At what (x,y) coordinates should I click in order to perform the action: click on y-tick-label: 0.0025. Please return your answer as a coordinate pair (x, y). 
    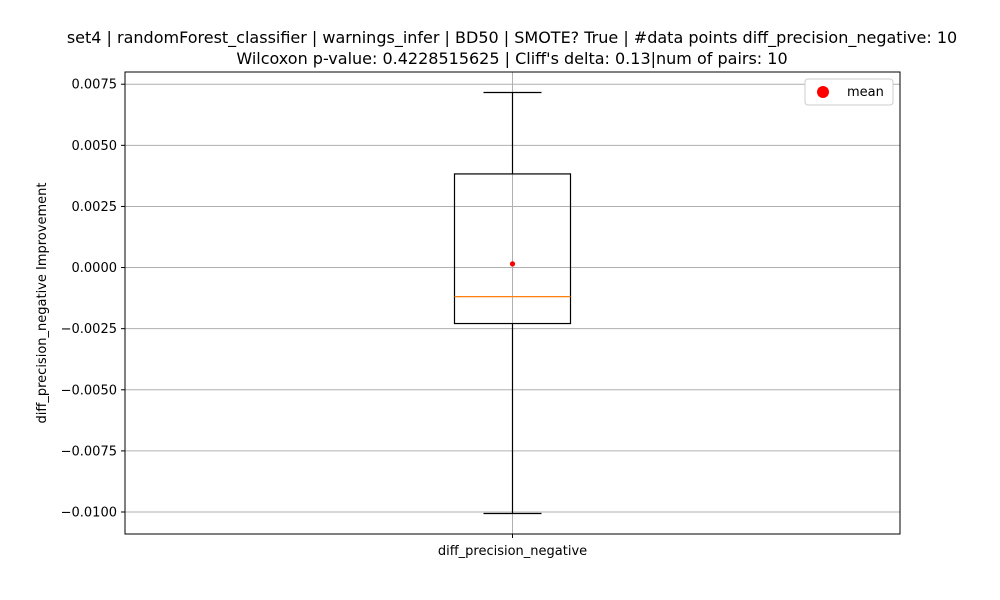
    Looking at the image, I should click on (95, 207).